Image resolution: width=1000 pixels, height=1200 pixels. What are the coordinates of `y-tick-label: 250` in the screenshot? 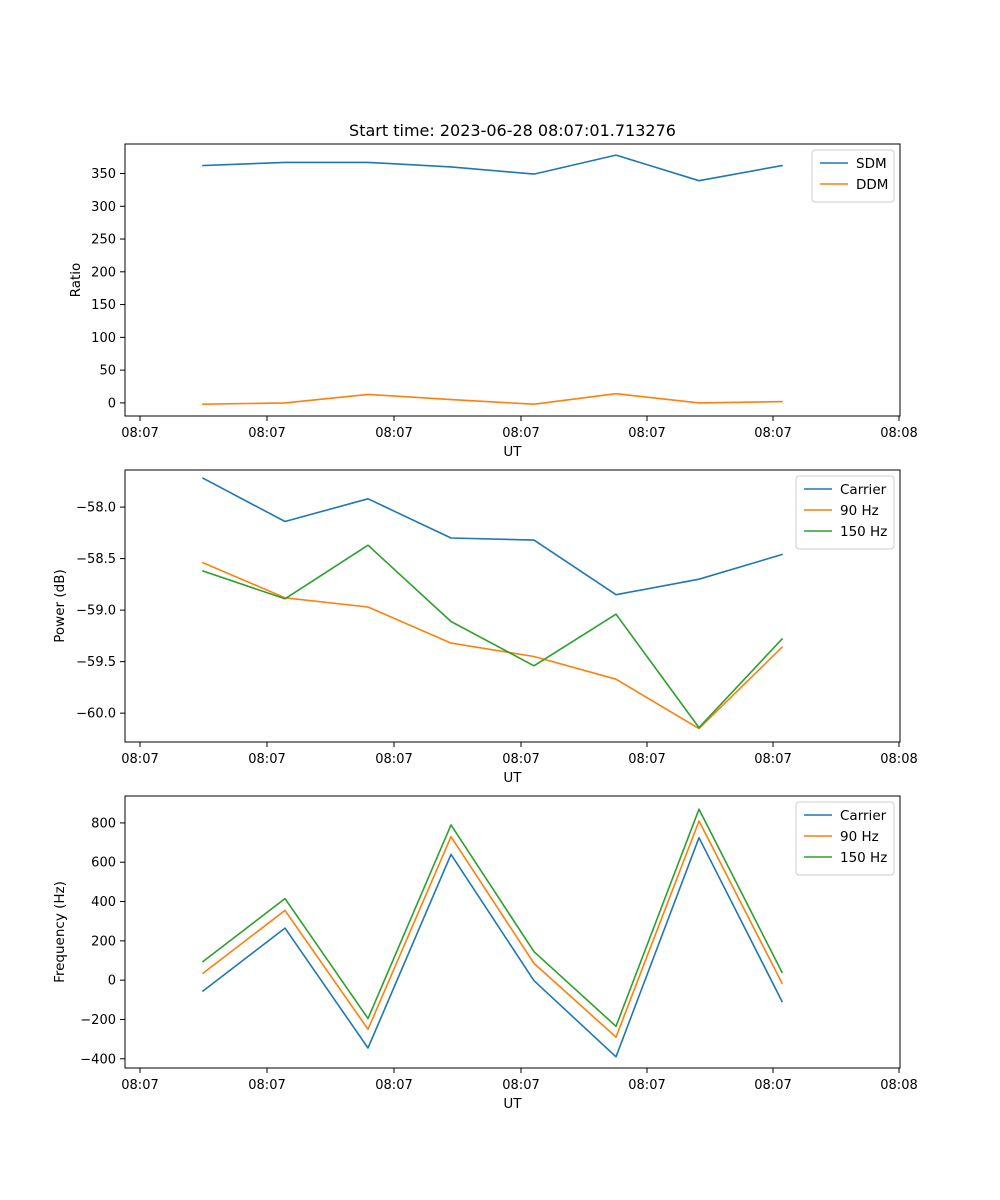 It's located at (103, 240).